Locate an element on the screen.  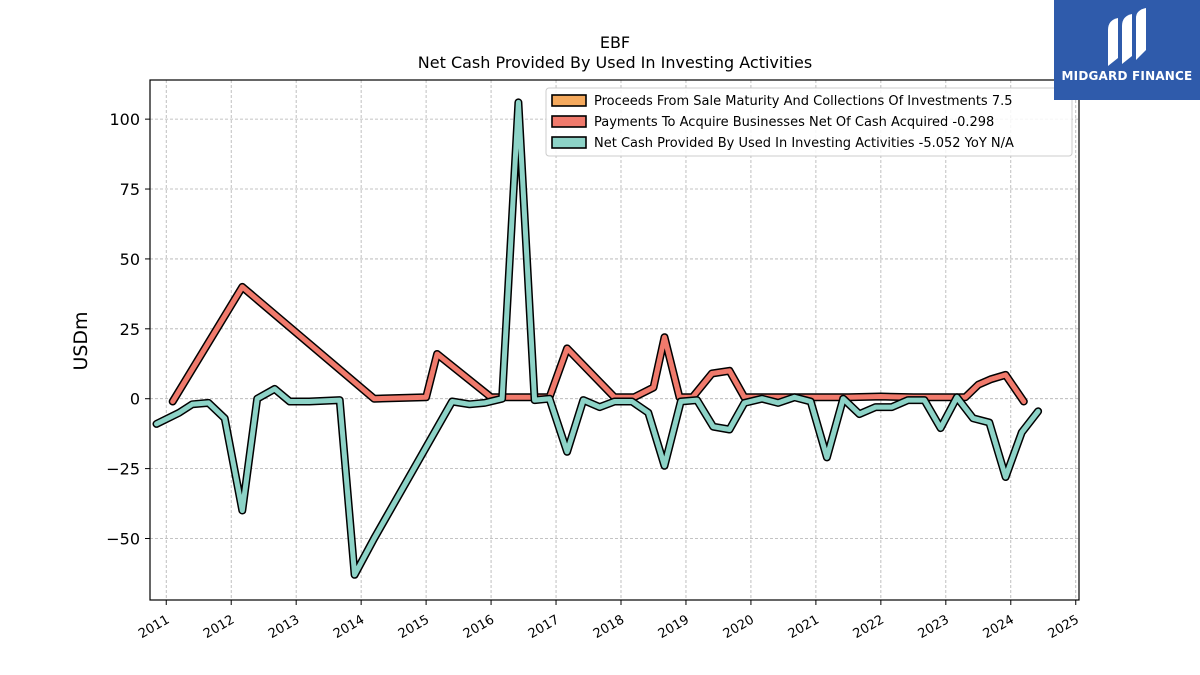
y-tick-label: −50 is located at coordinates (123, 538).